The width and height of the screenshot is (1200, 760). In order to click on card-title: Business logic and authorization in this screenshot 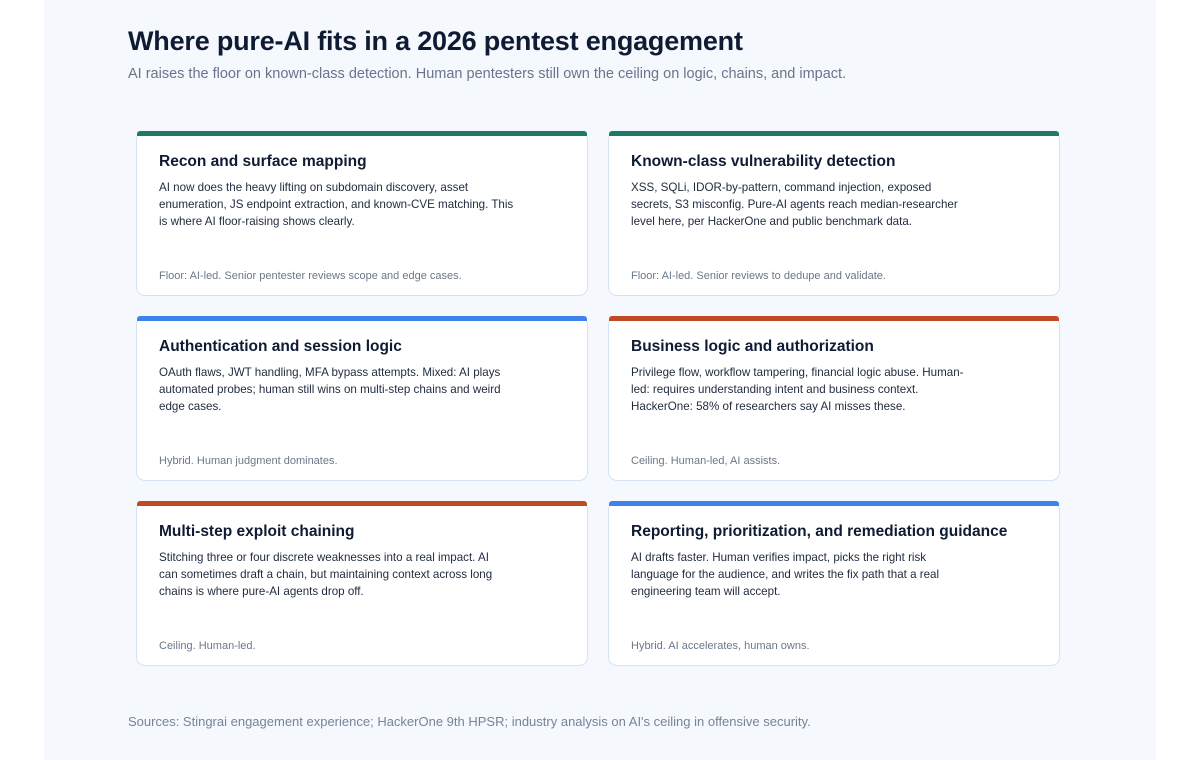, I will do `click(752, 346)`.